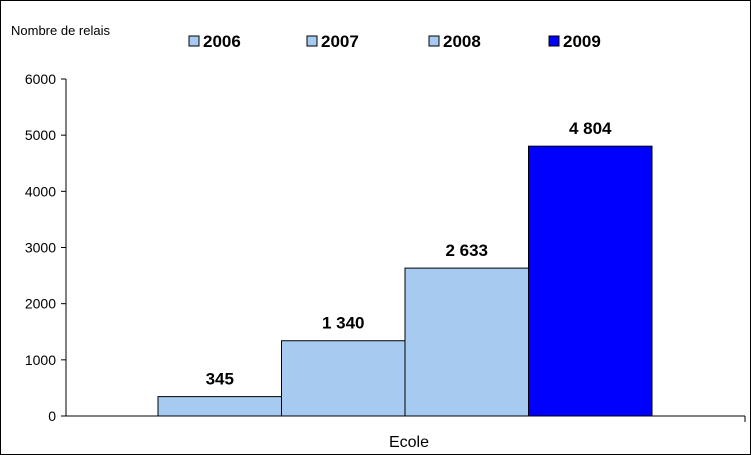 The image size is (751, 455). What do you see at coordinates (409, 442) in the screenshot?
I see `x-axis-label: Ecole` at bounding box center [409, 442].